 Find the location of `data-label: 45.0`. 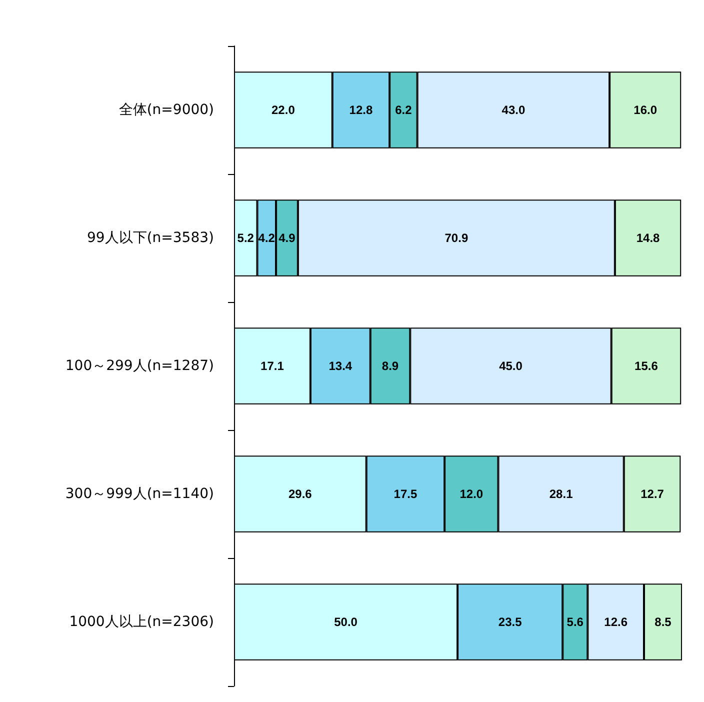

data-label: 45.0 is located at coordinates (511, 366).